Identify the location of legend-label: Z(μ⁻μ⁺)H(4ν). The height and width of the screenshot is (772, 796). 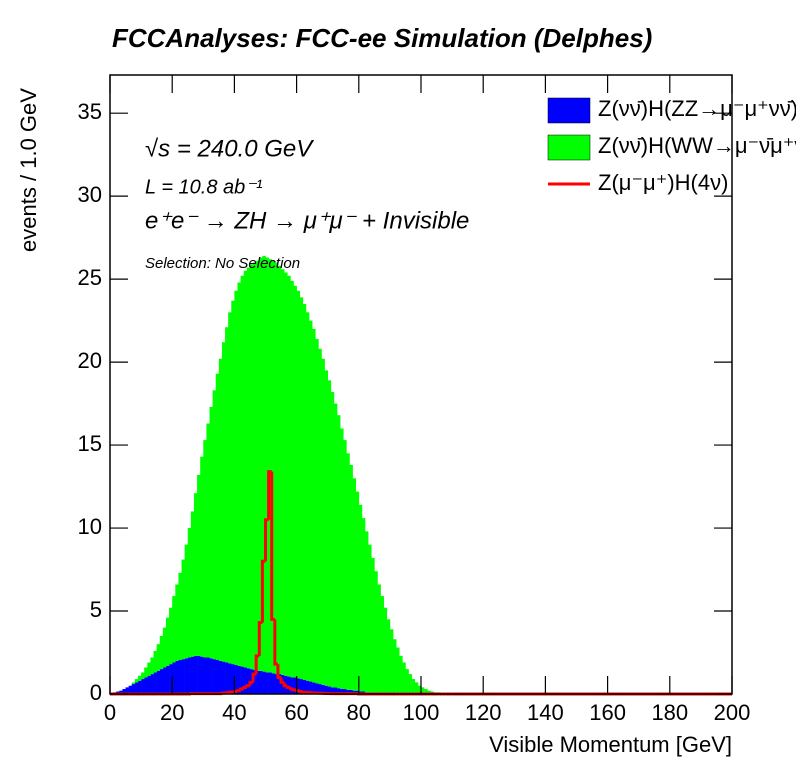
(663, 182).